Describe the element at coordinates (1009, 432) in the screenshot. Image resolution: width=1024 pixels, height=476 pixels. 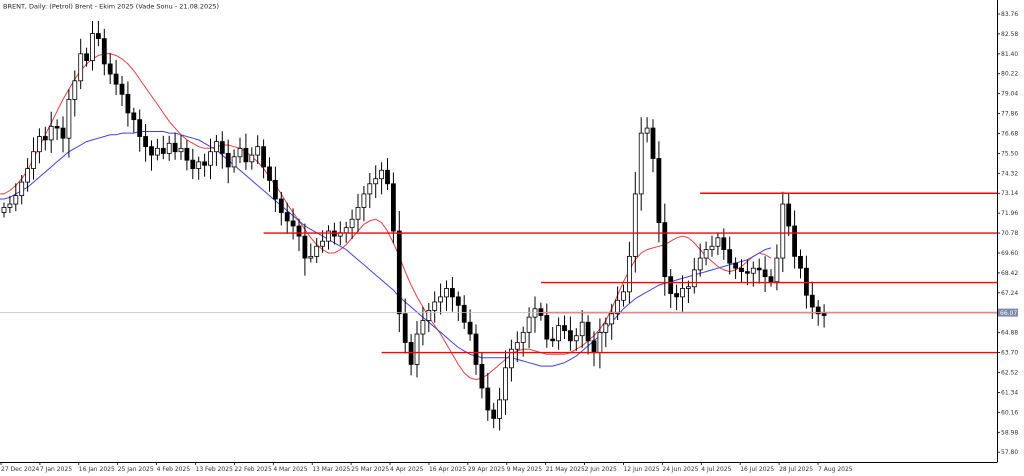
I see `price-tick-label: 58.98` at that location.